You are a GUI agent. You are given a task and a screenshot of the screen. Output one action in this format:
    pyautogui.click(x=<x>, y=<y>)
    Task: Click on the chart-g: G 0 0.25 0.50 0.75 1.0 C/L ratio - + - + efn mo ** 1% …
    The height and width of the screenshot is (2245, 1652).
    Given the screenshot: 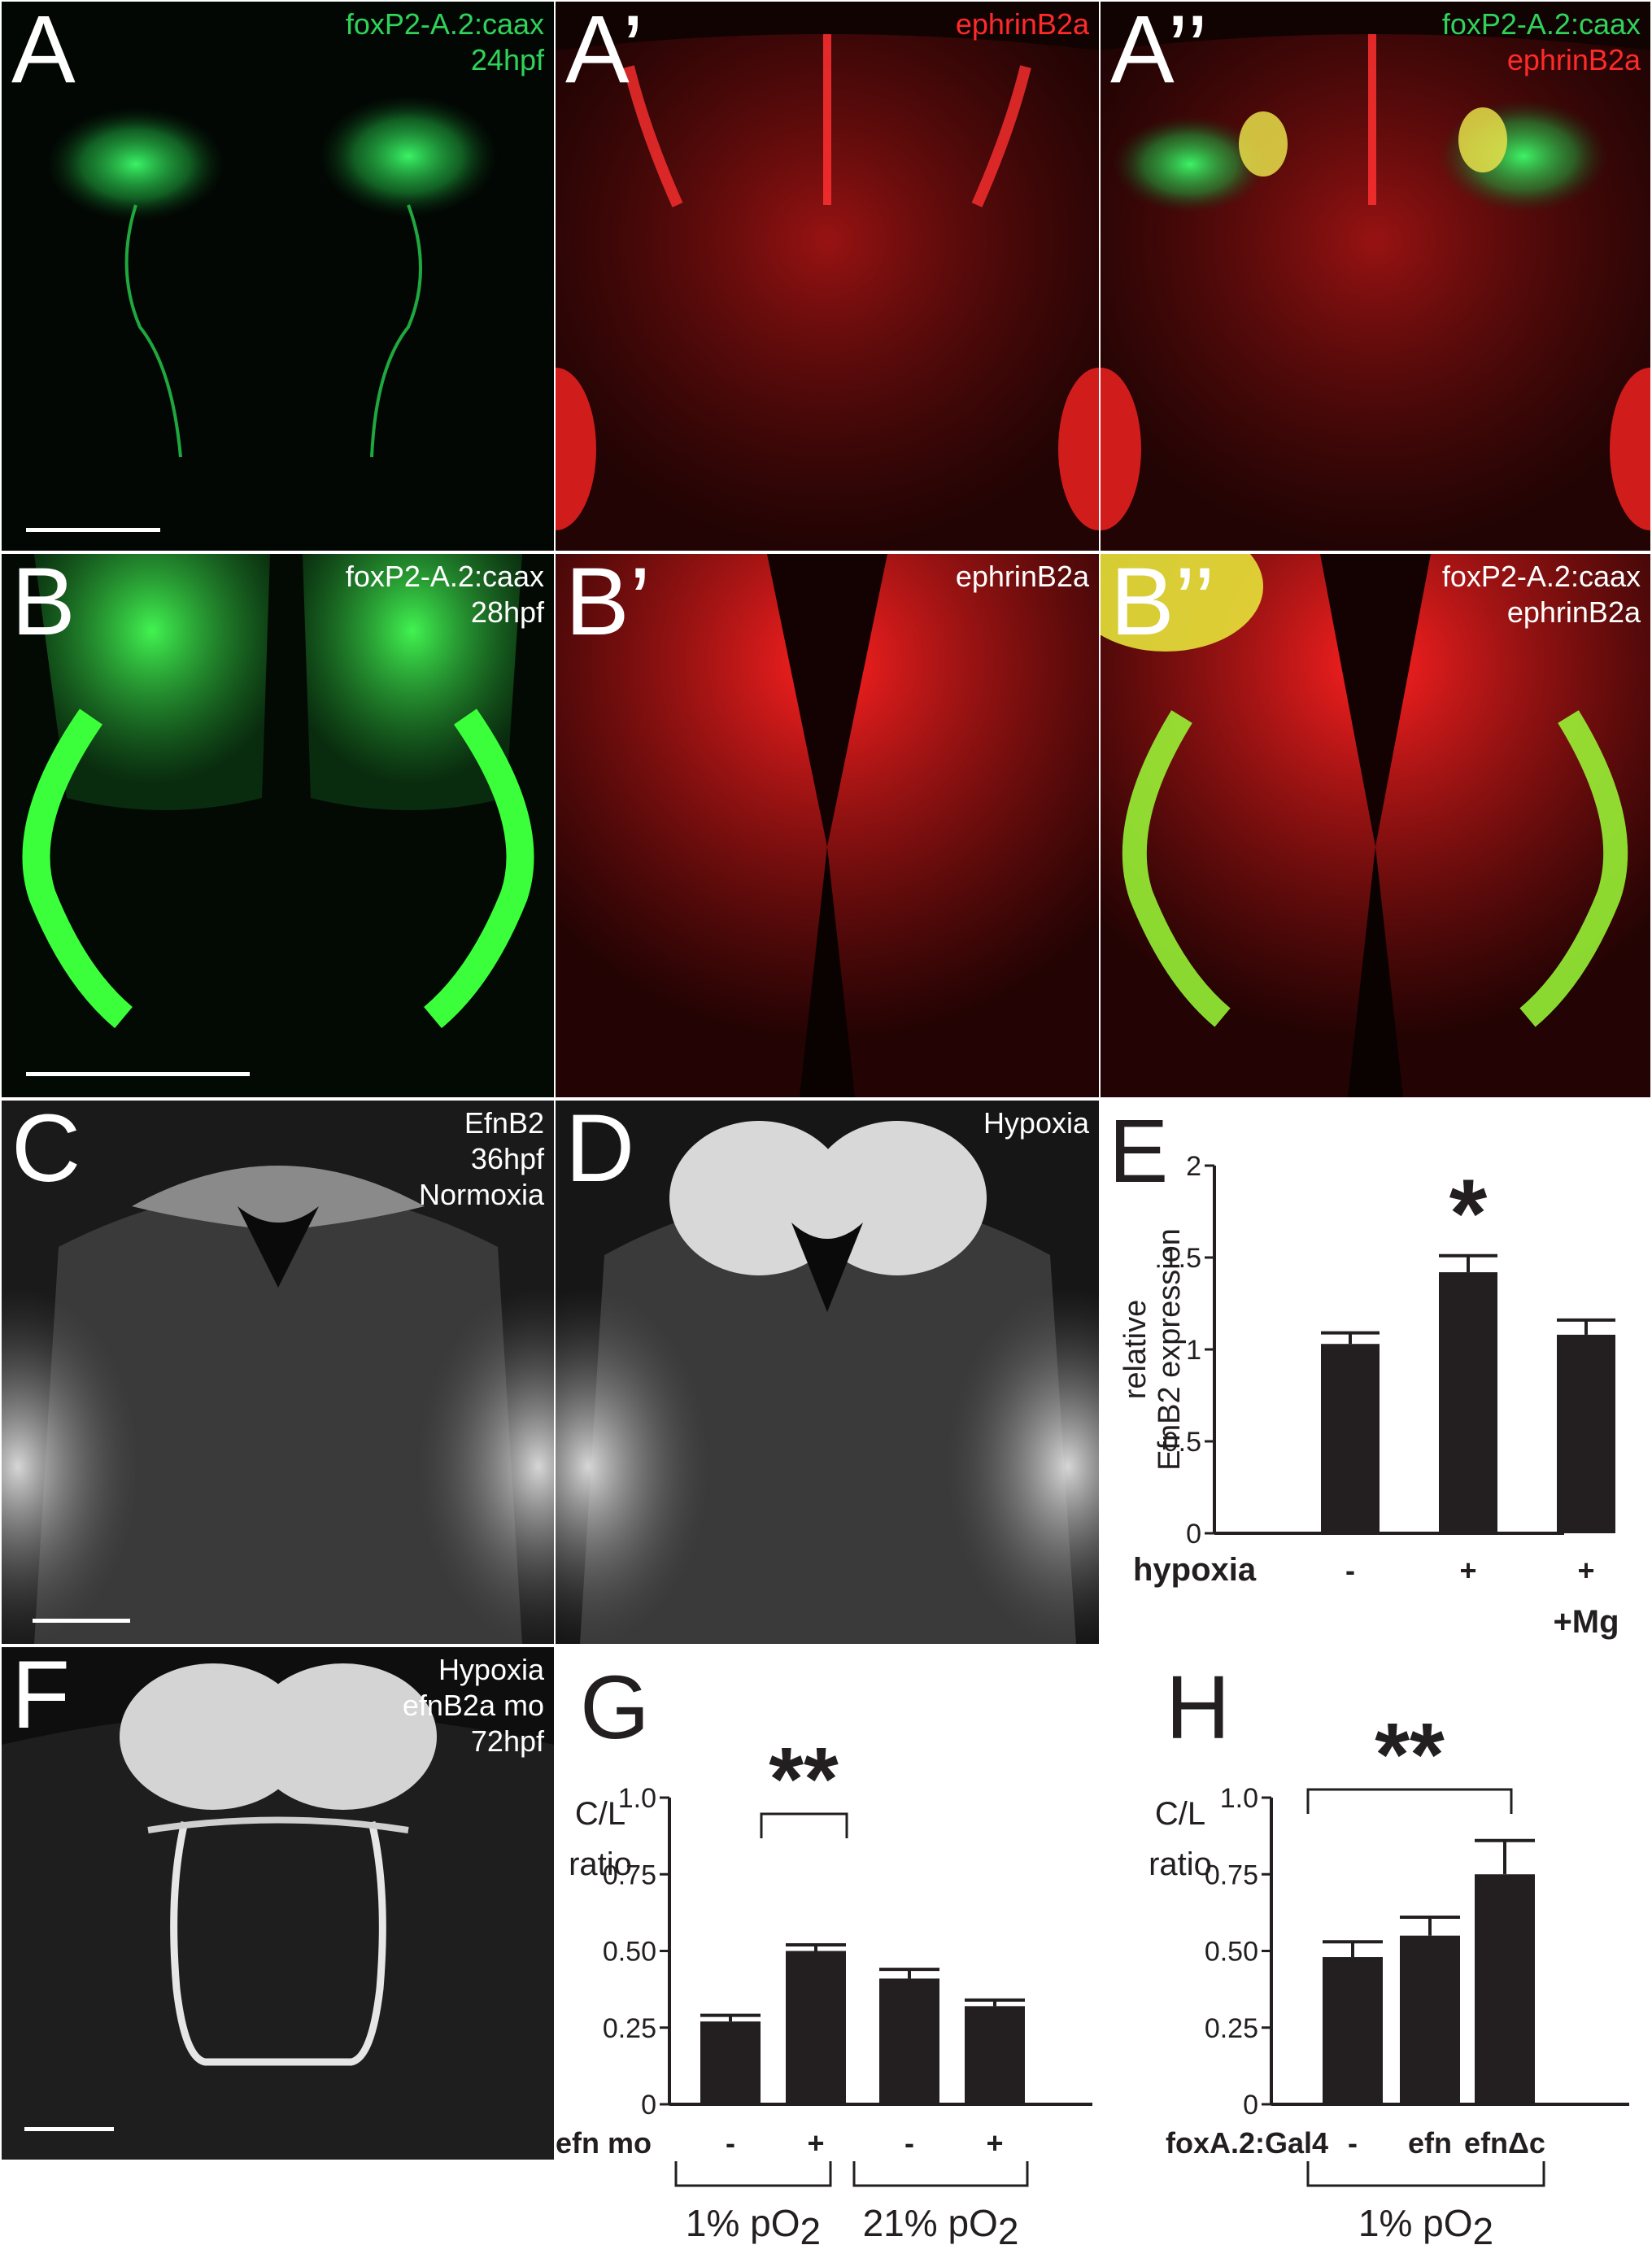 What is the action you would take?
    pyautogui.click(x=827, y=1946)
    